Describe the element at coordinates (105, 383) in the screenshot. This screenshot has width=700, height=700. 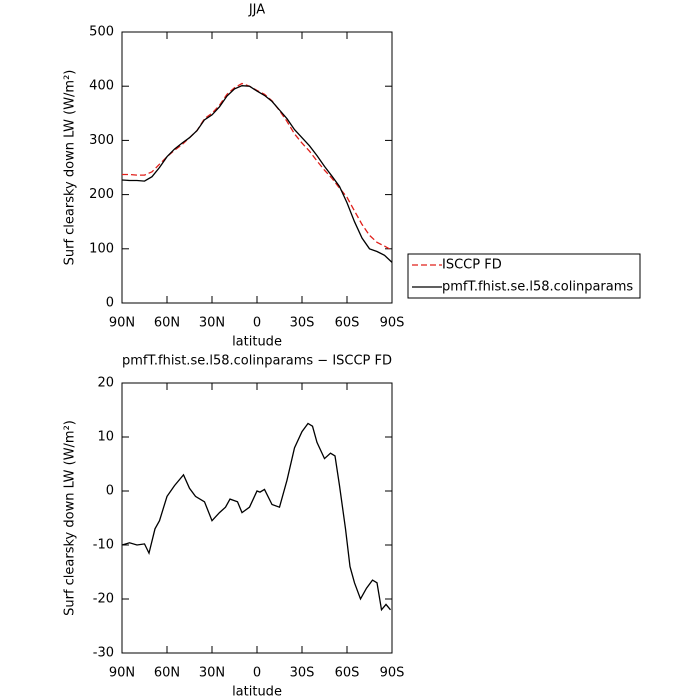
I see `y-tick-label: 20` at that location.